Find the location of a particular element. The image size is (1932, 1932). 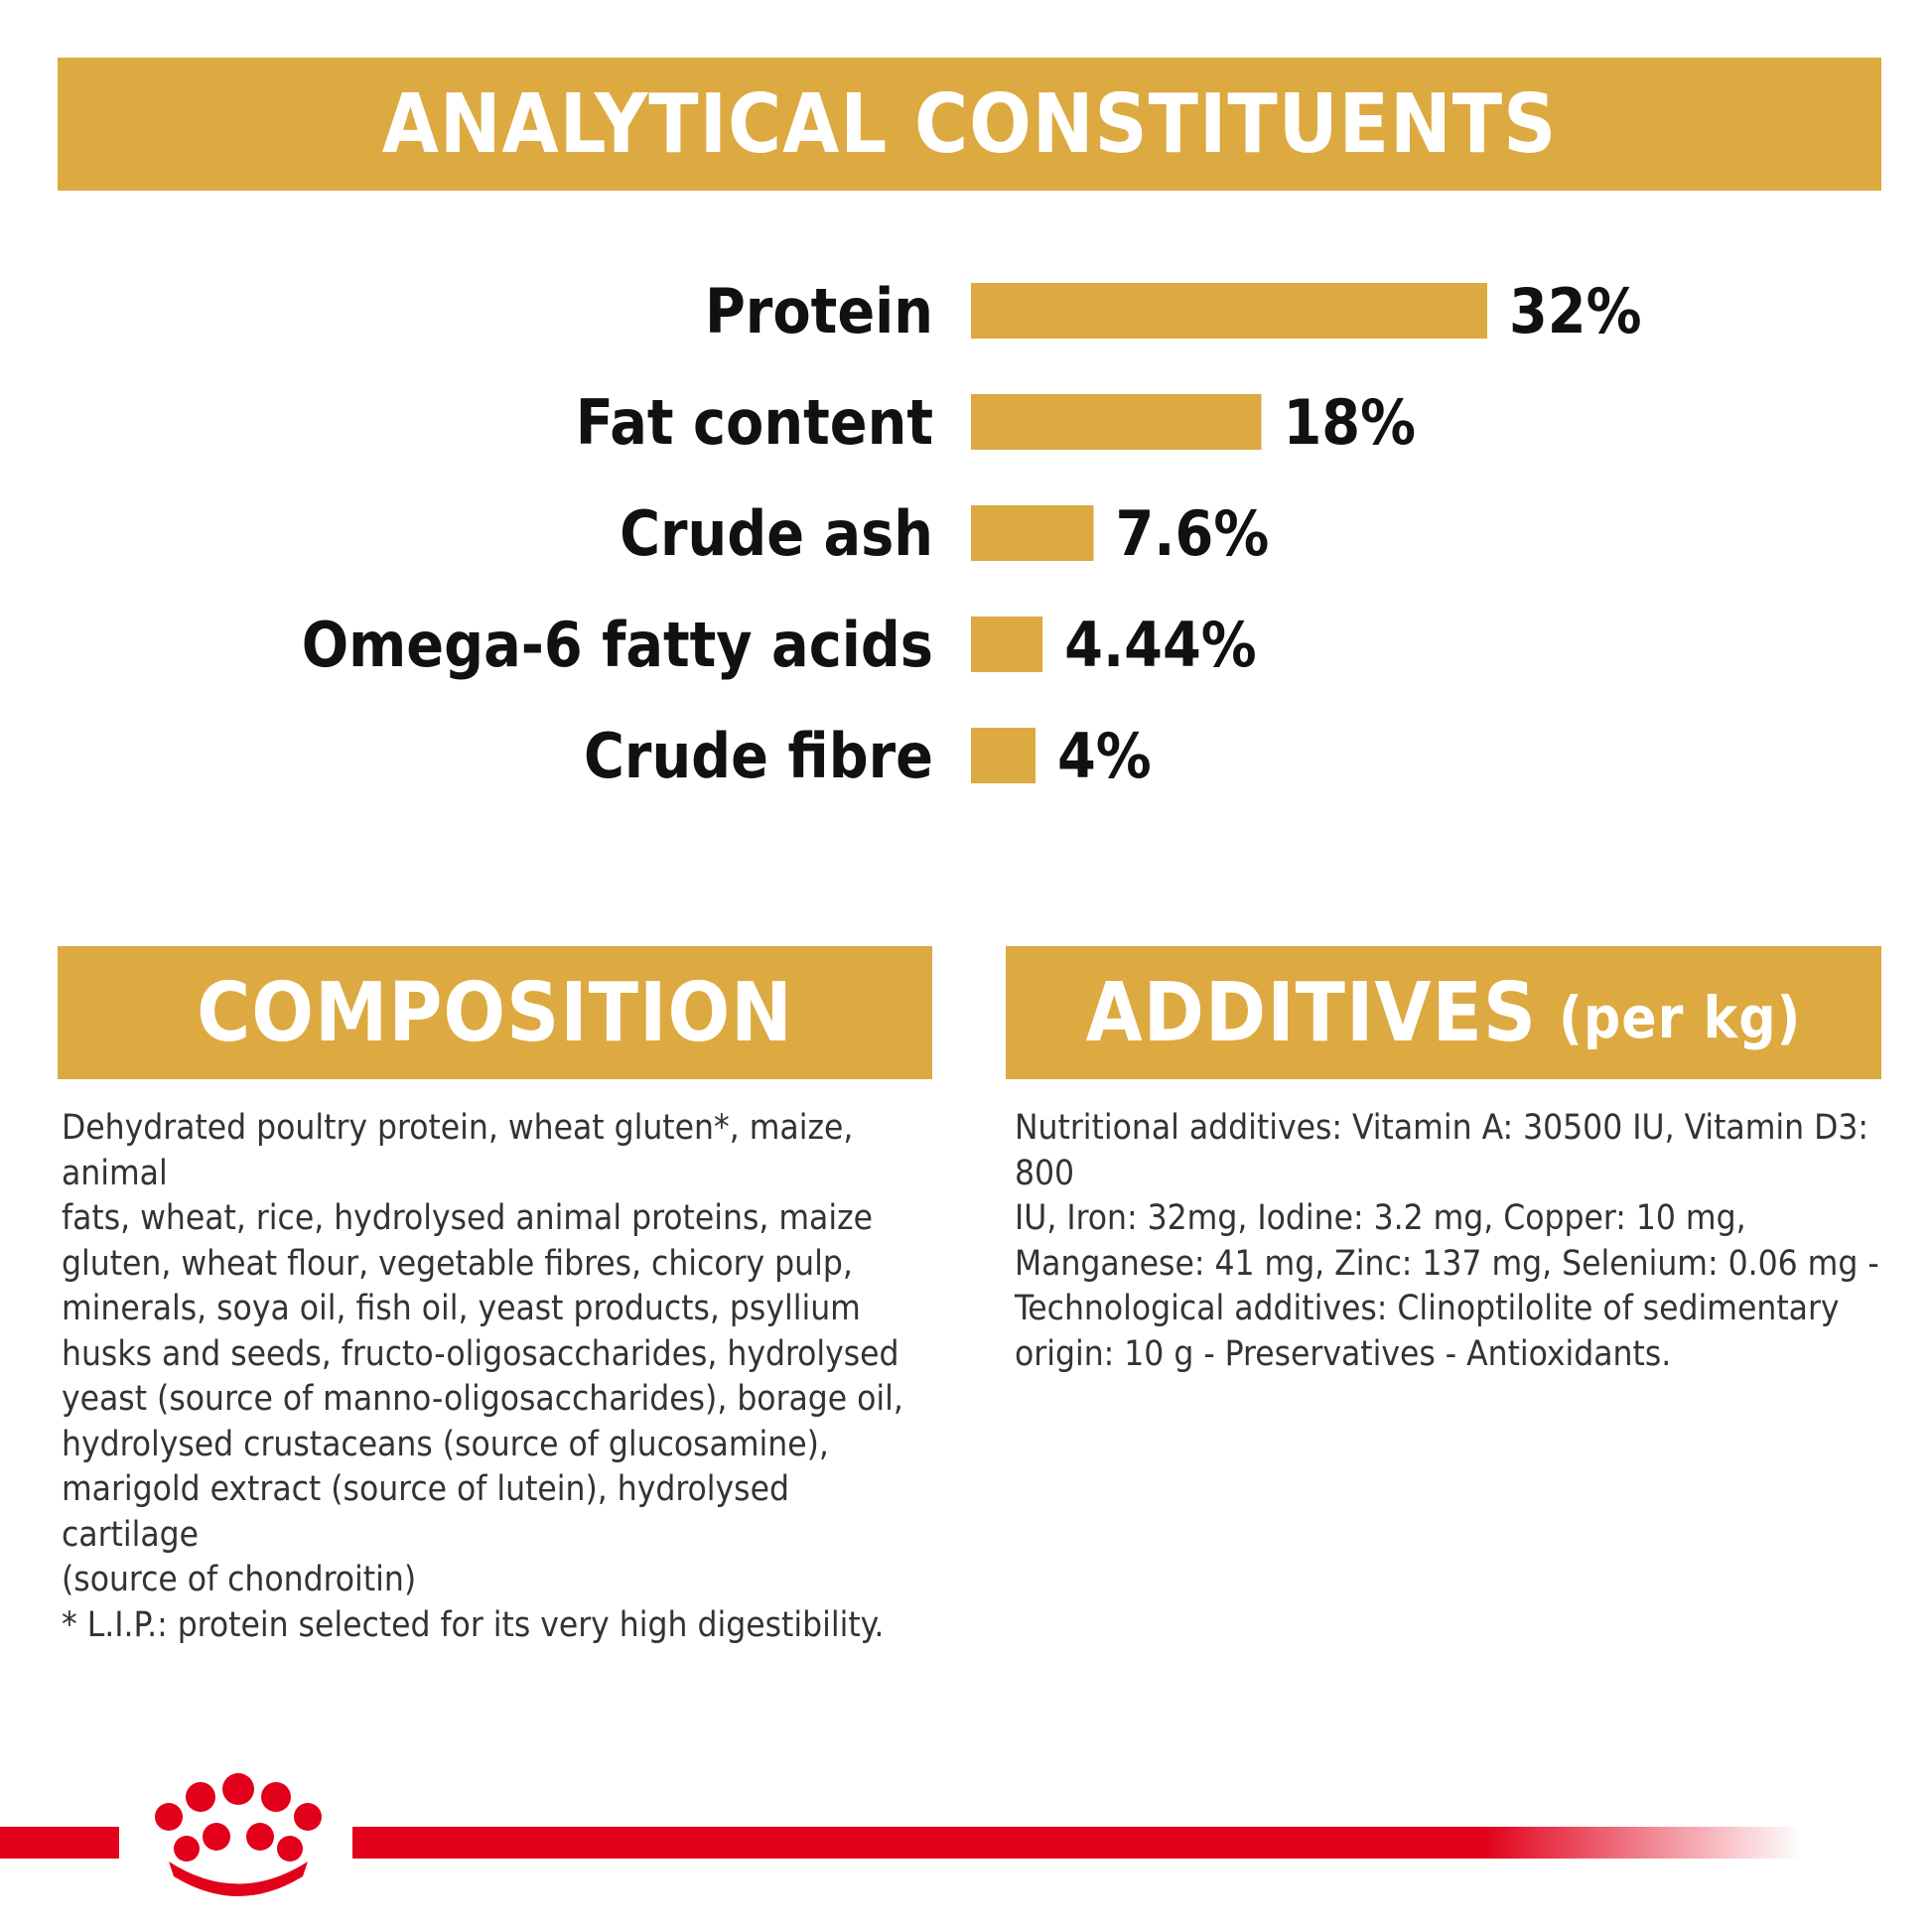

additives-banner: ADDITIVES (per kg) is located at coordinates (1443, 1012).